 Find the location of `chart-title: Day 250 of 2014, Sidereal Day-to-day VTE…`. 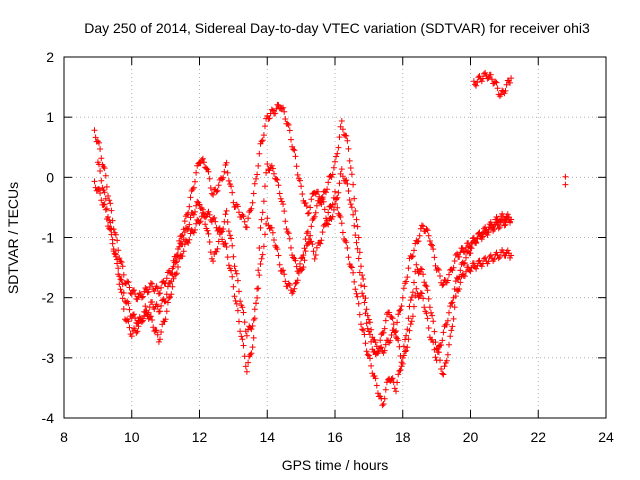

chart-title: Day 250 of 2014, Sidereal Day-to-day VTE… is located at coordinates (337, 28).